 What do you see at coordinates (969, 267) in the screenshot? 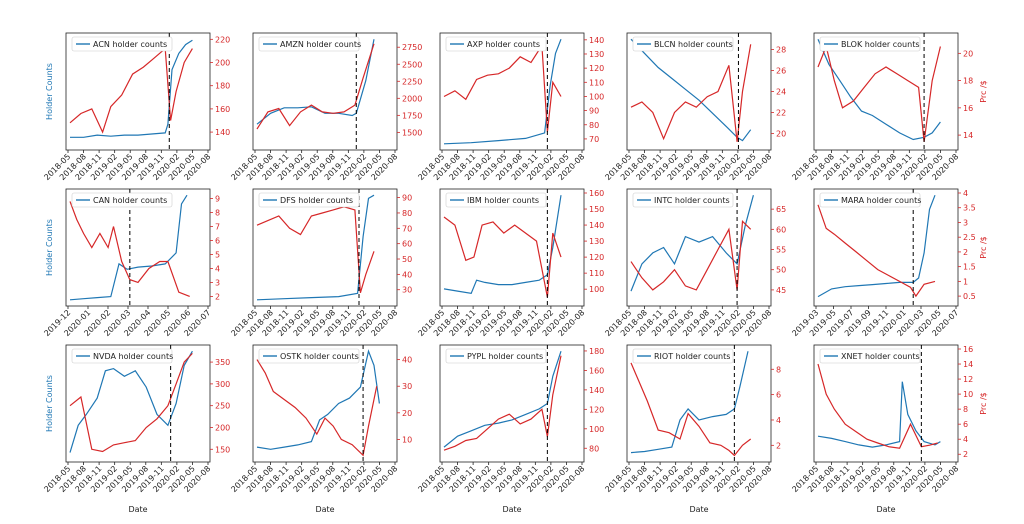
I see `y2-tick-label: 1.5` at bounding box center [969, 267].